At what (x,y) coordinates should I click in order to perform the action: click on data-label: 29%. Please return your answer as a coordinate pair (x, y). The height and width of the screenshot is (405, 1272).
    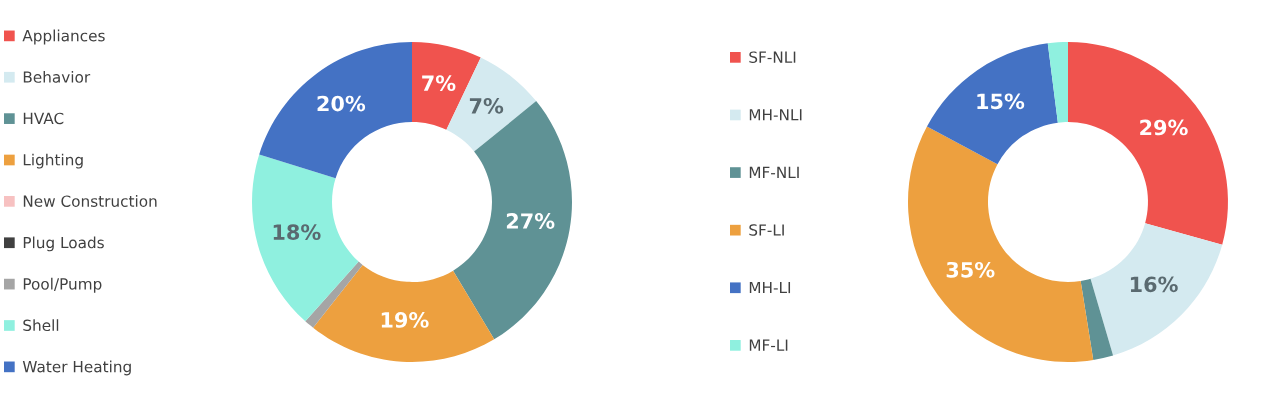
    Looking at the image, I should click on (1164, 127).